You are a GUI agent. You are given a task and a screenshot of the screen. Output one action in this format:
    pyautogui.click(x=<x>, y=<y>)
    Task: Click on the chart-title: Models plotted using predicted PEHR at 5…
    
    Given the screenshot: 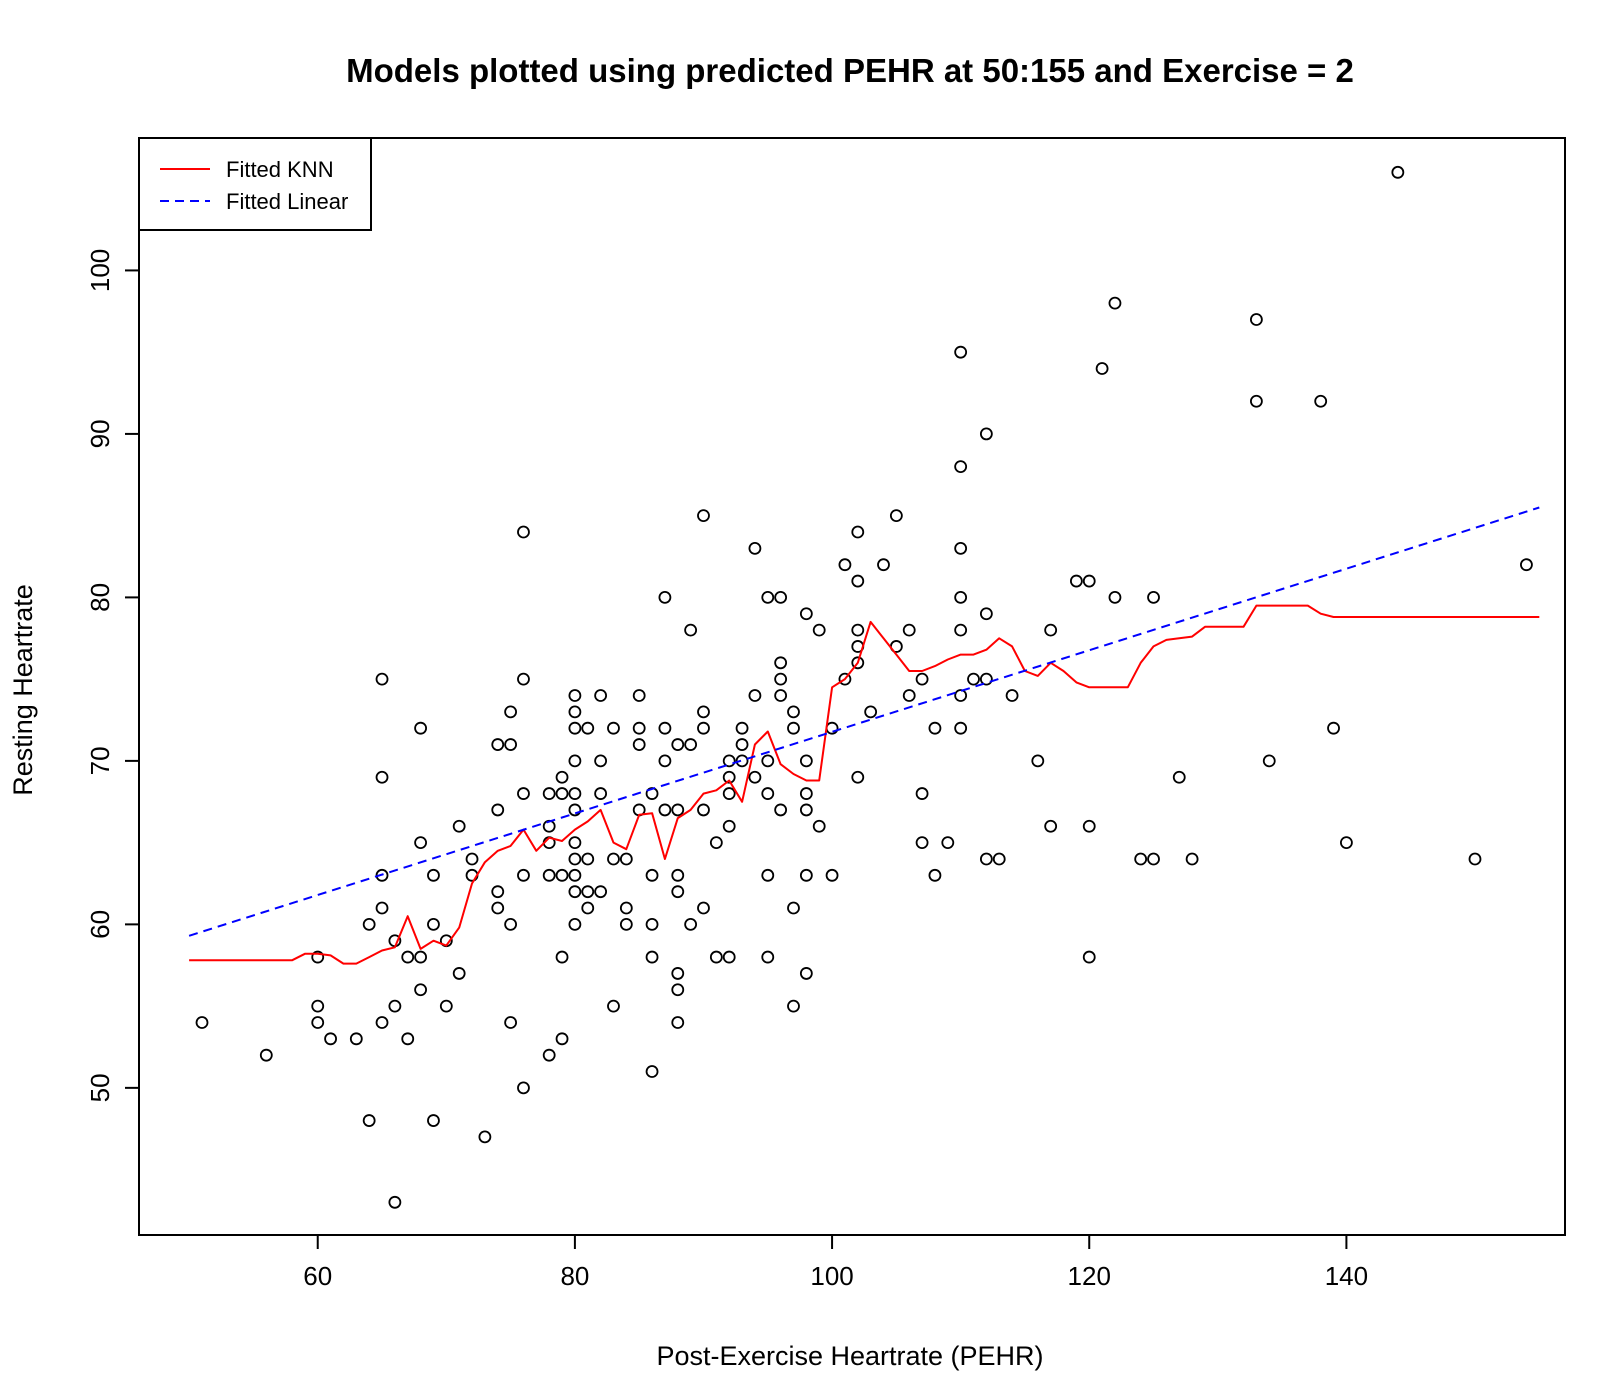 What is the action you would take?
    pyautogui.click(x=850, y=70)
    